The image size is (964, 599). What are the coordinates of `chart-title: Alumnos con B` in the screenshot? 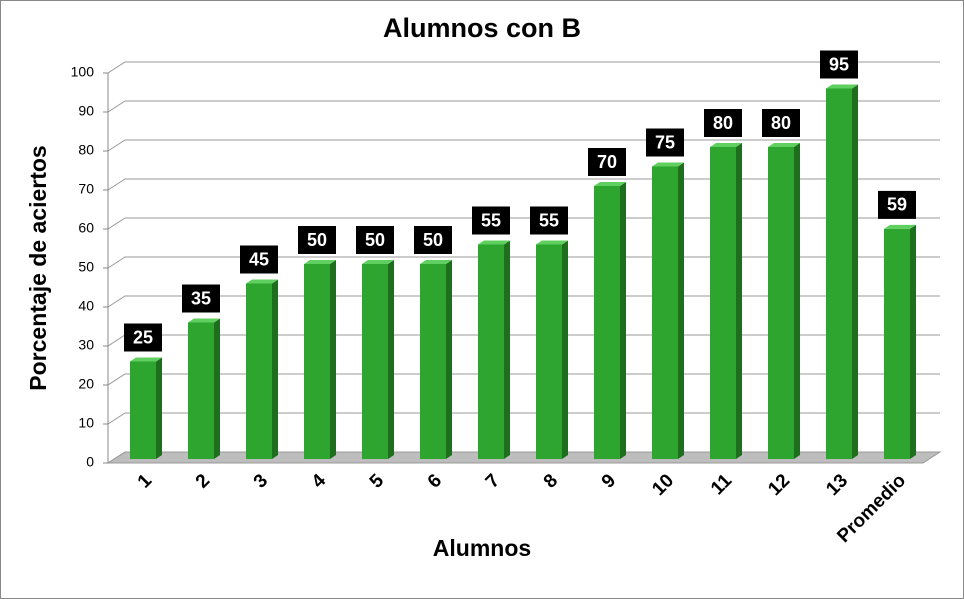 It's located at (482, 28).